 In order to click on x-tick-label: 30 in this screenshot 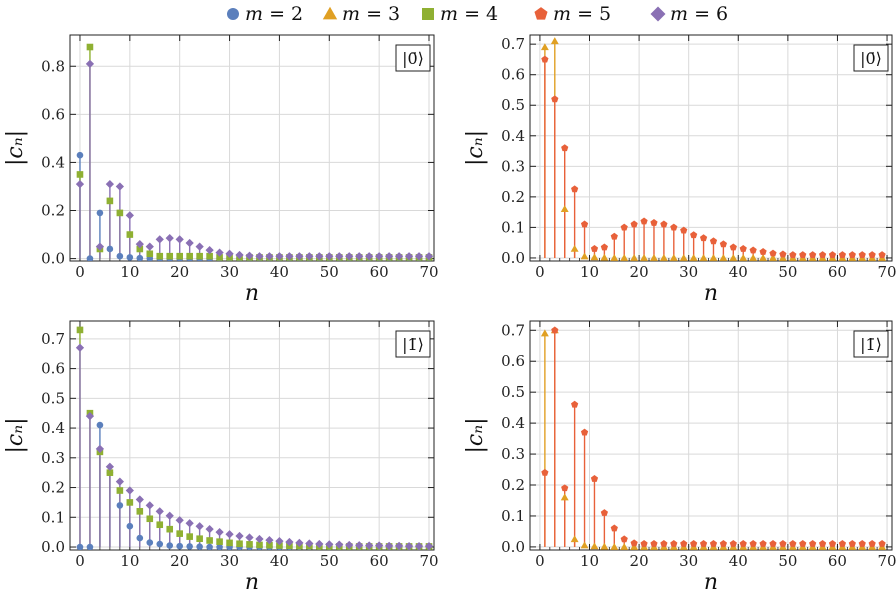, I will do `click(688, 561)`.